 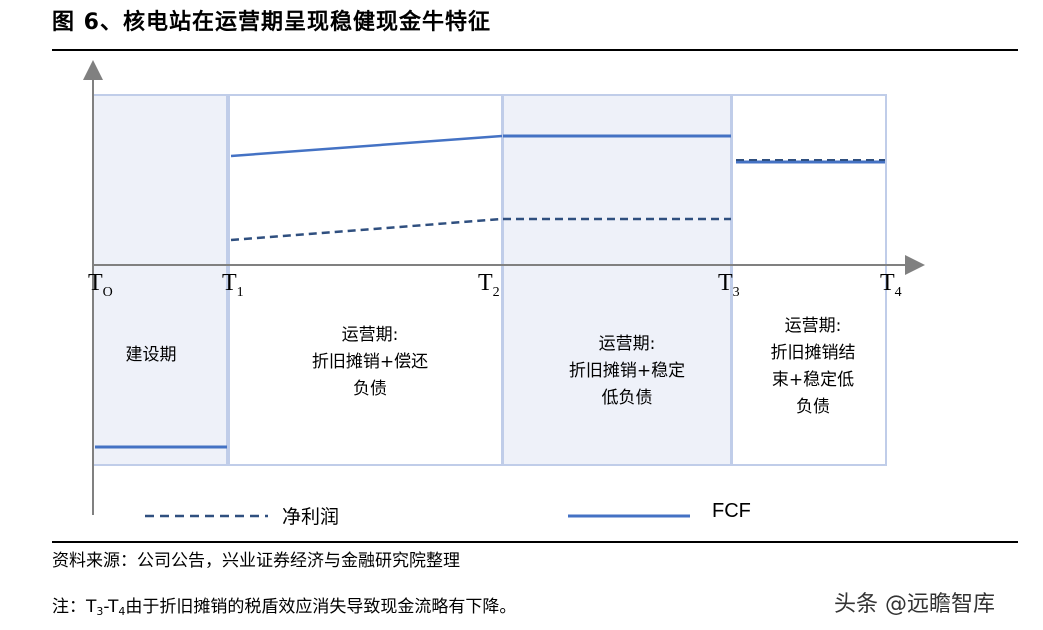 I want to click on bottom-rule, so click(x=535, y=542).